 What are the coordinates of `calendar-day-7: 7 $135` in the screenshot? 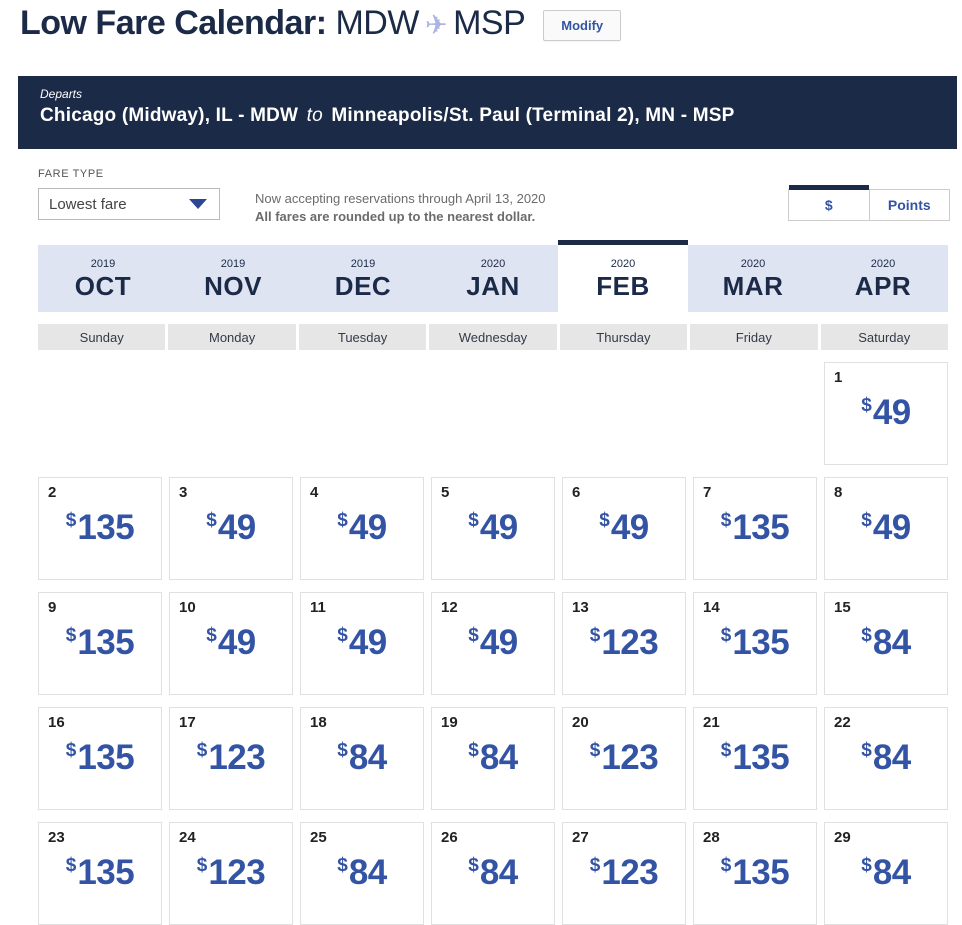 It's located at (755, 529).